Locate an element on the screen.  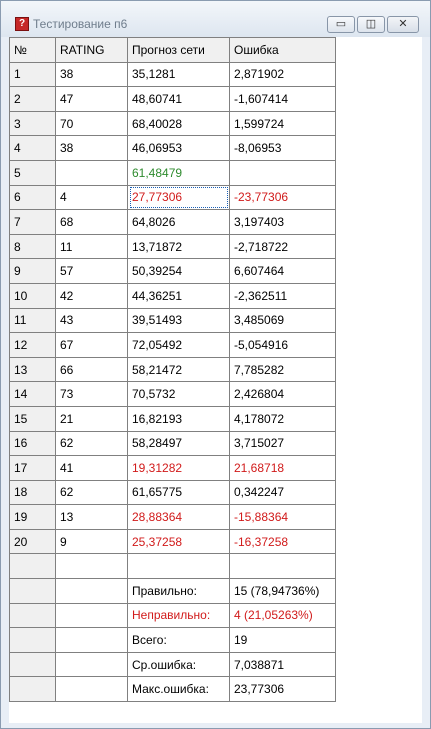
row-number: 18 is located at coordinates (32, 492).